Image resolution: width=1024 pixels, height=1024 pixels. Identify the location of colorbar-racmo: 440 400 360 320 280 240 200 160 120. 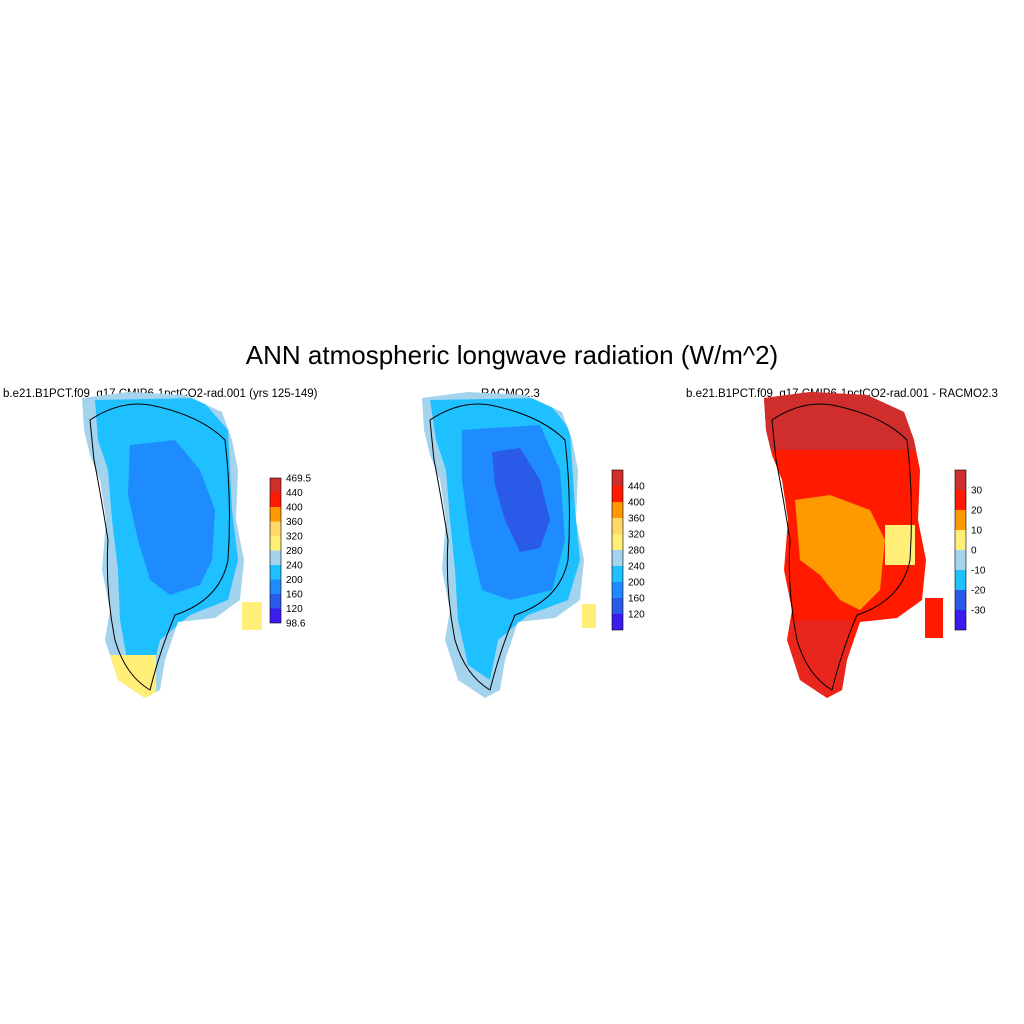
(628, 550).